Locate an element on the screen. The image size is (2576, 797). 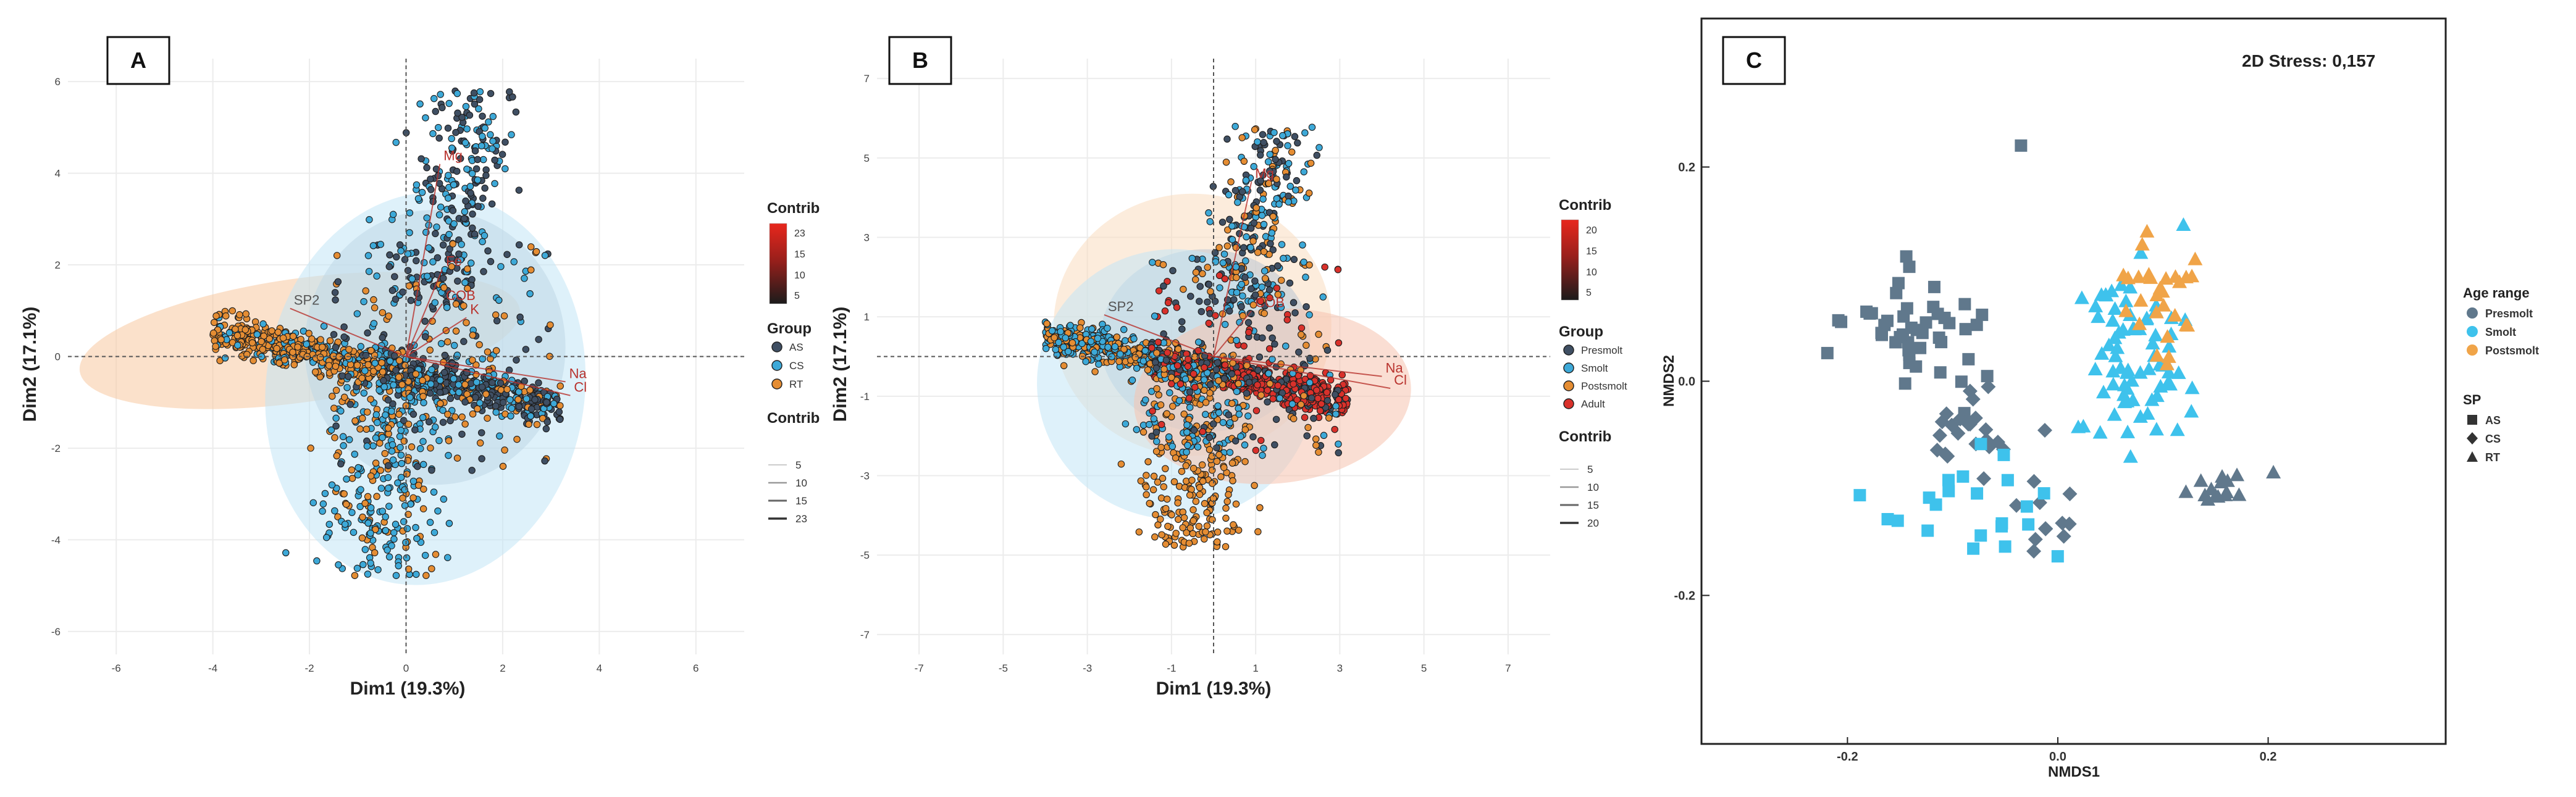
panel-a-ylabel: Dim2 (17.1%) is located at coordinates (30, 364).